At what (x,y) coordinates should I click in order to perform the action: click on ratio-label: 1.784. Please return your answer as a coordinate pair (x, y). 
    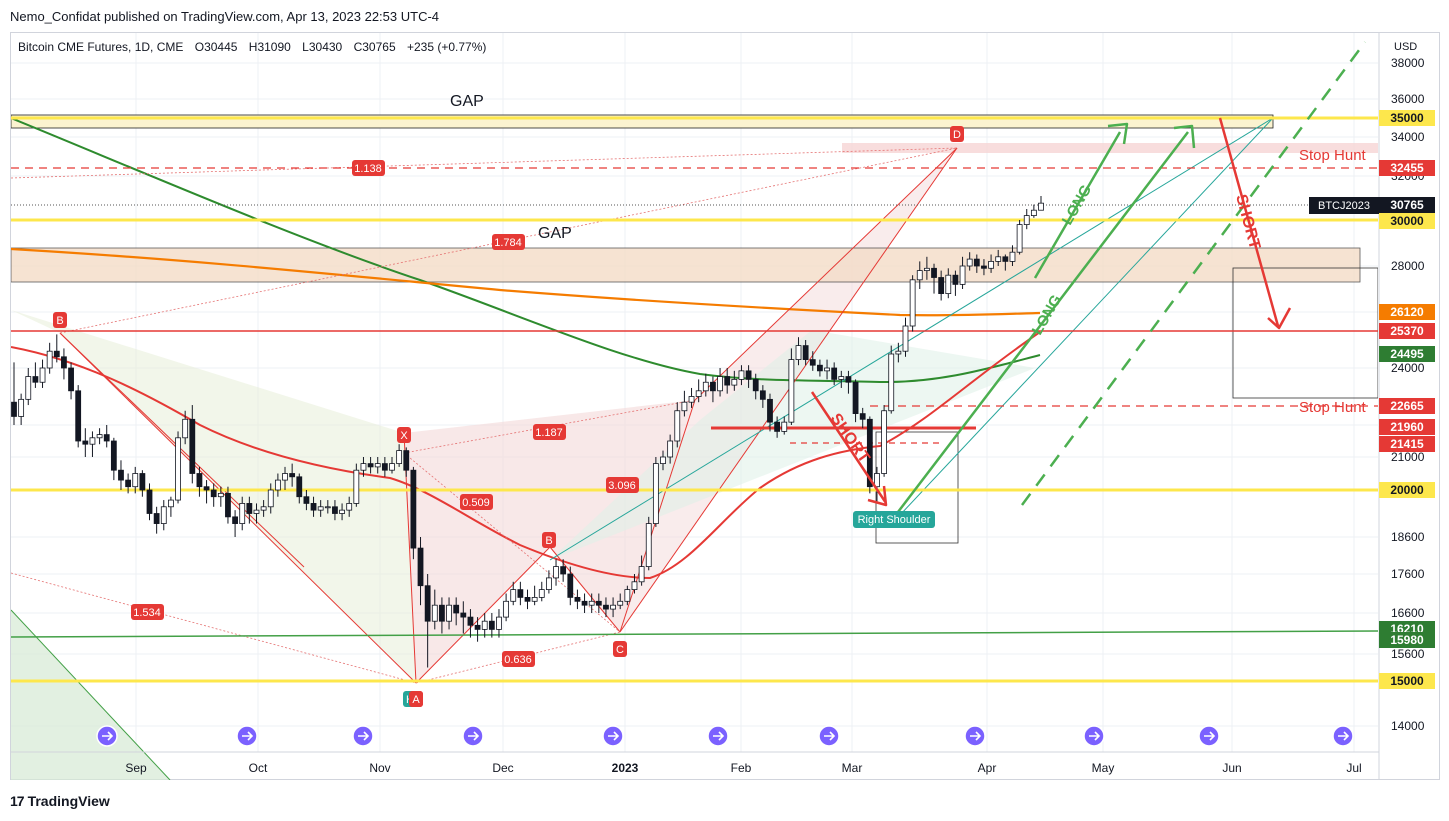
    Looking at the image, I should click on (508, 243).